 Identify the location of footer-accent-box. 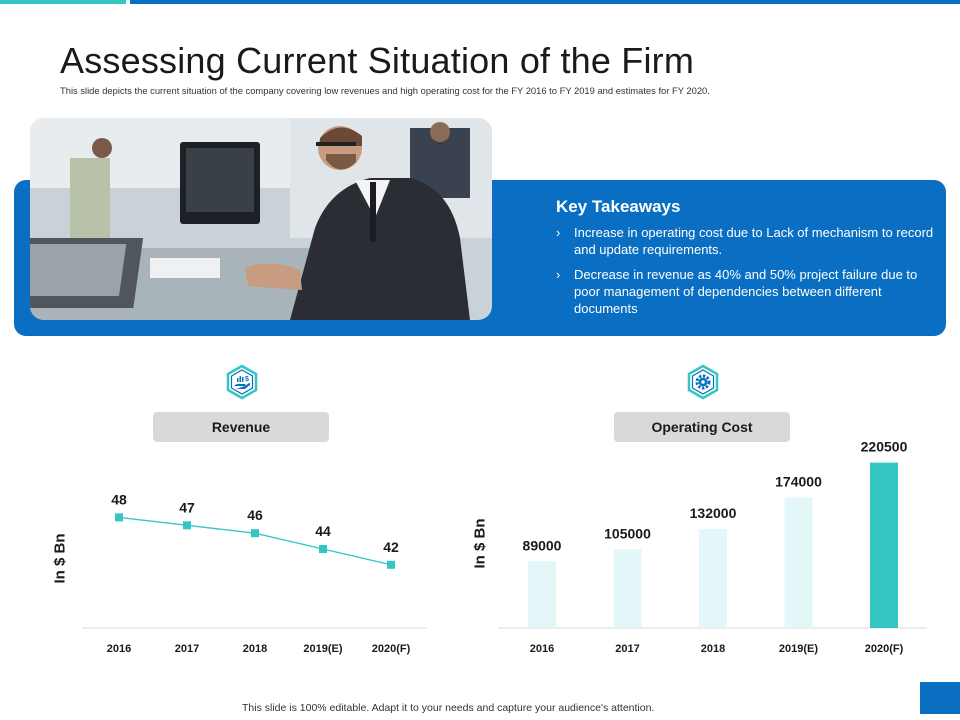
(940, 698).